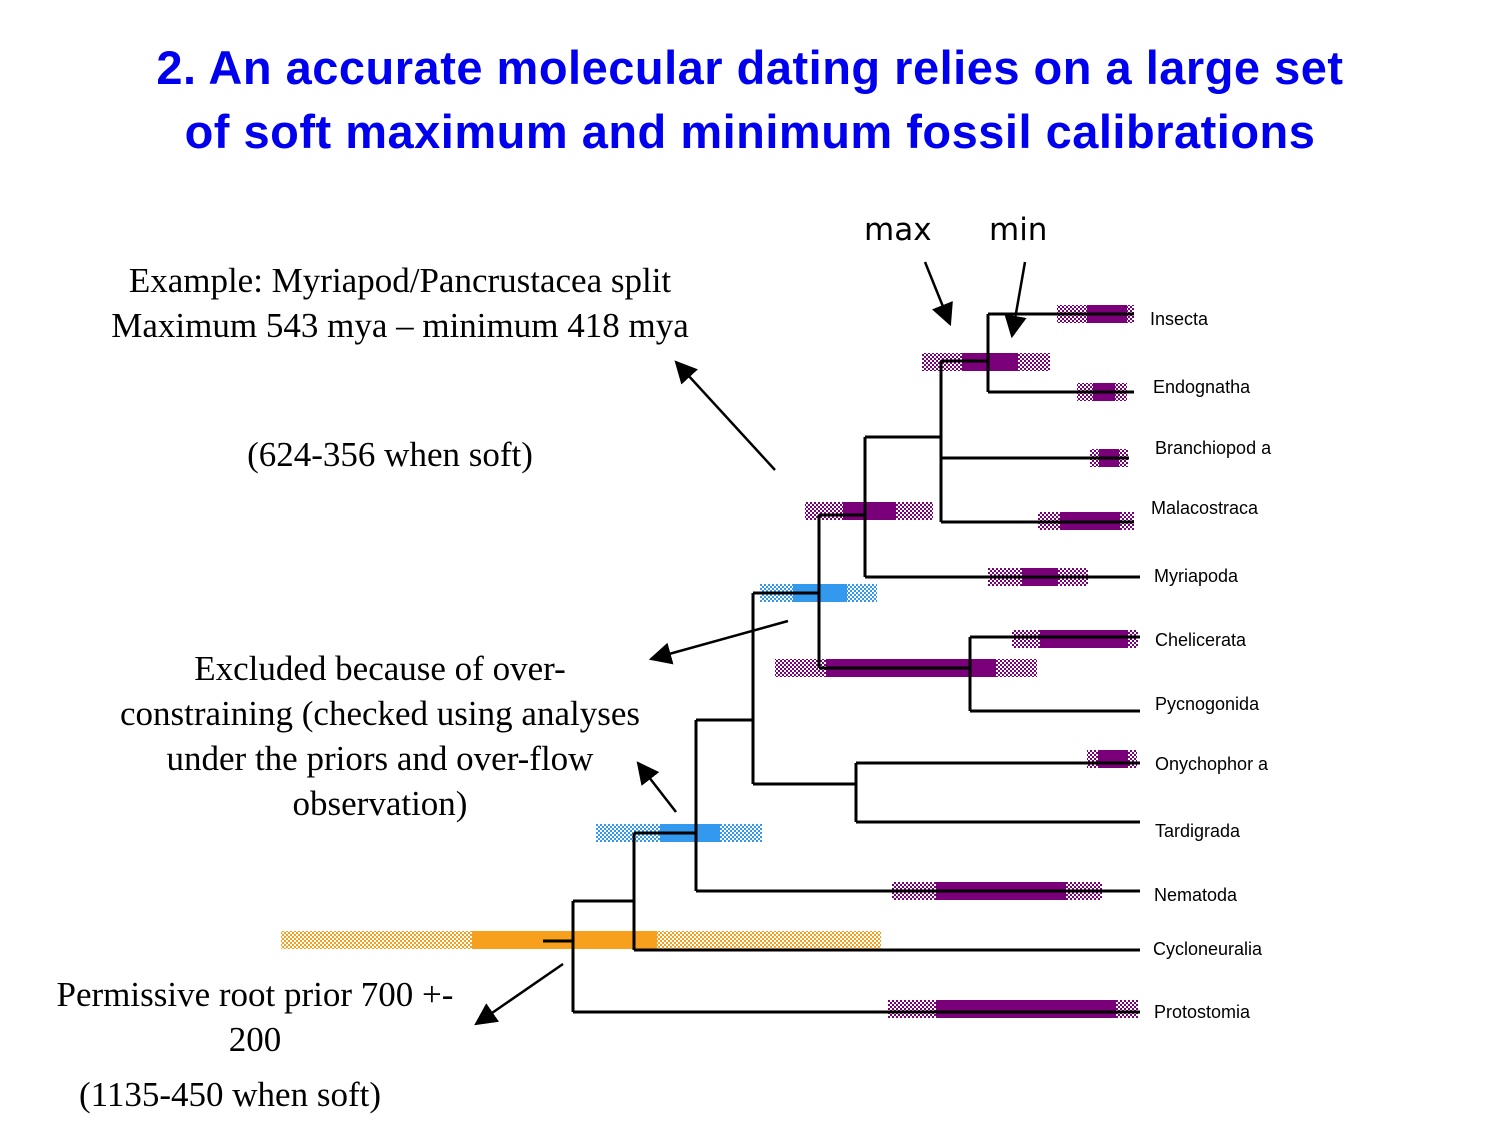 This screenshot has height=1125, width=1500. I want to click on root-prior-arrow, so click(519, 994).